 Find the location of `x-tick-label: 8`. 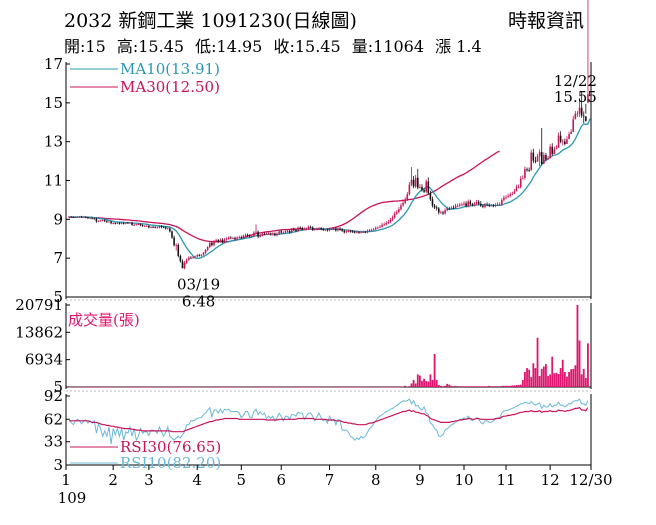

x-tick-label: 8 is located at coordinates (376, 480).